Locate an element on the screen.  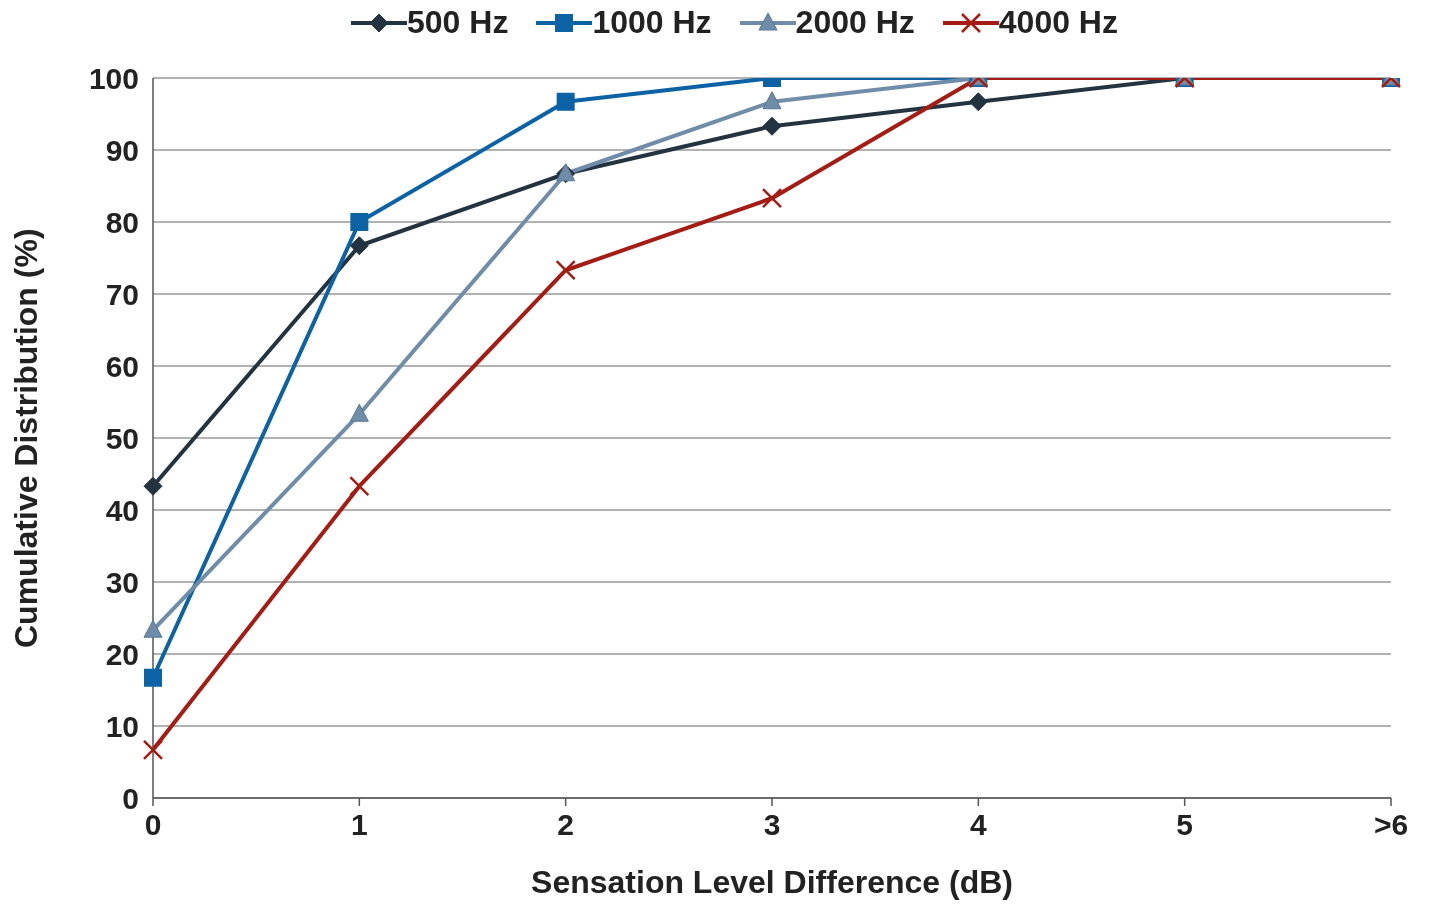
legend-label: 1000 Hz is located at coordinates (651, 22).